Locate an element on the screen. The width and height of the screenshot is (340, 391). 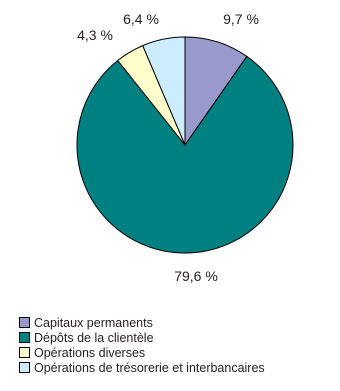
legend-item-2: Dépôts de la clientèle is located at coordinates (142, 337).